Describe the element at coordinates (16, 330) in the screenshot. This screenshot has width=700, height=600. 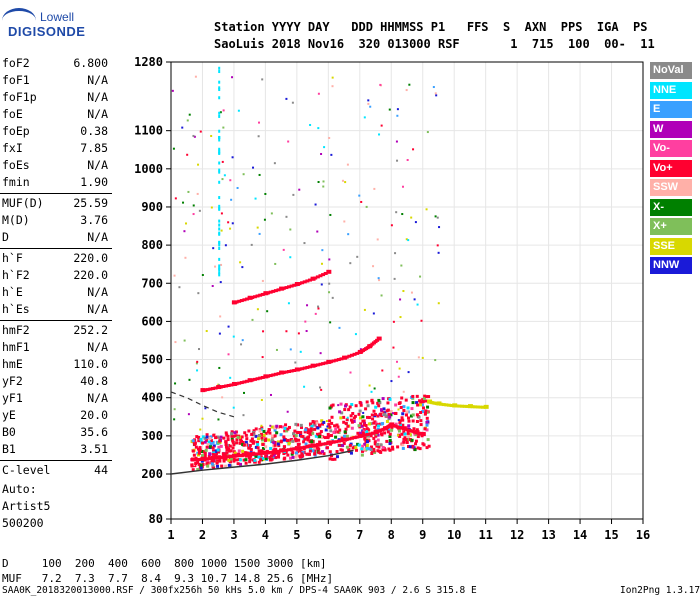
I see `param-key: hmF2` at that location.